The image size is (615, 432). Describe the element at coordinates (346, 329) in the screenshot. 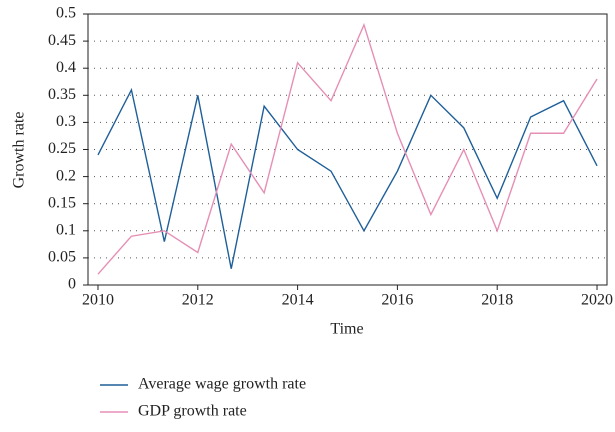

I see `x-axis-label: Time` at that location.